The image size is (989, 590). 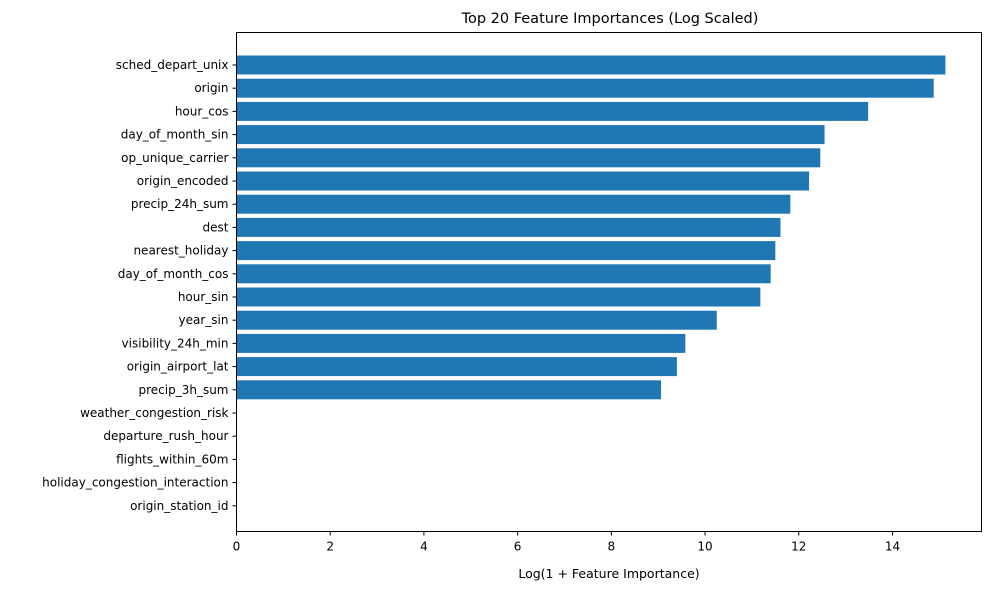 I want to click on bar-hour-cos, so click(x=552, y=111).